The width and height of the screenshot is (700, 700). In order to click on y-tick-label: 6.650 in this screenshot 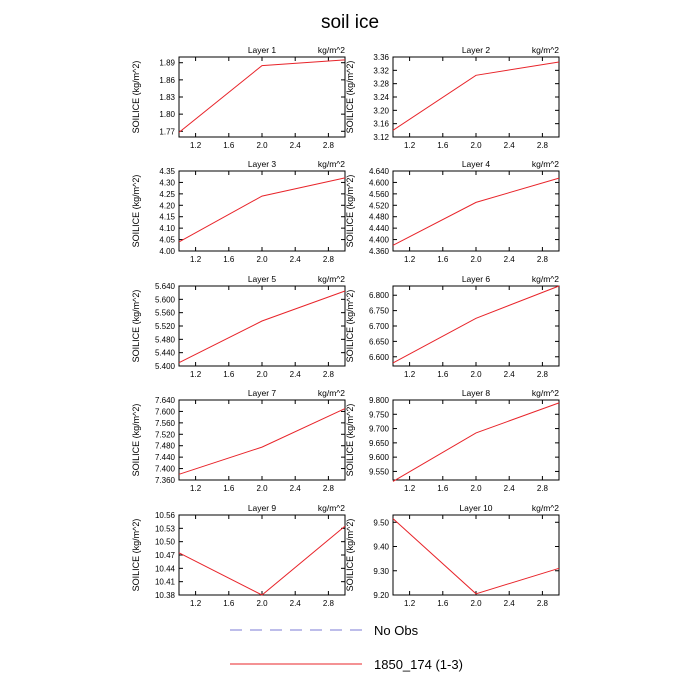, I will do `click(379, 341)`.